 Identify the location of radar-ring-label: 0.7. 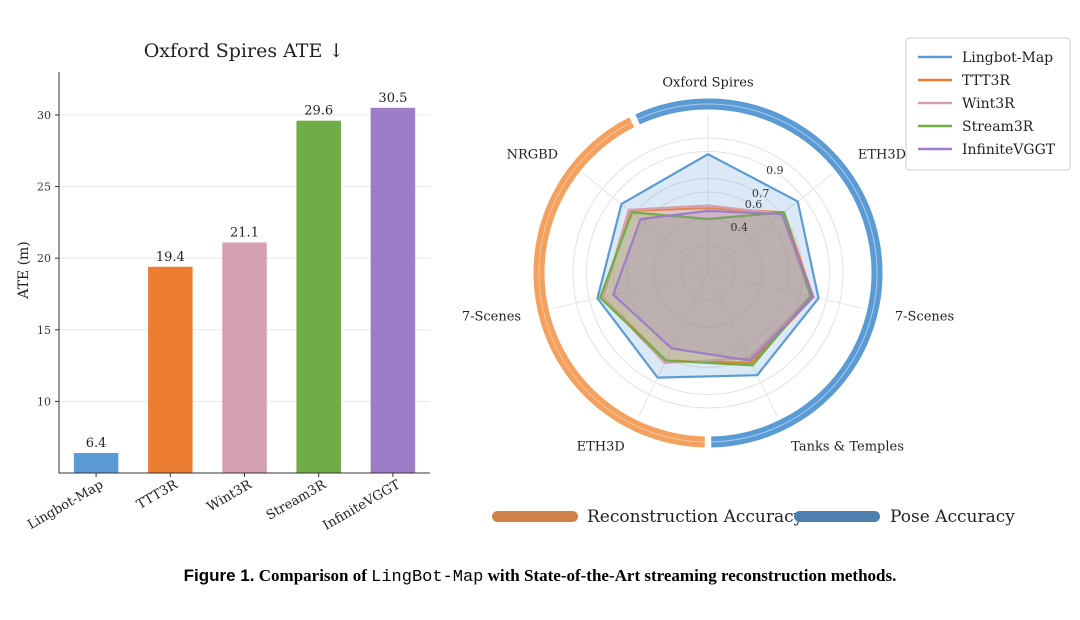
(761, 193).